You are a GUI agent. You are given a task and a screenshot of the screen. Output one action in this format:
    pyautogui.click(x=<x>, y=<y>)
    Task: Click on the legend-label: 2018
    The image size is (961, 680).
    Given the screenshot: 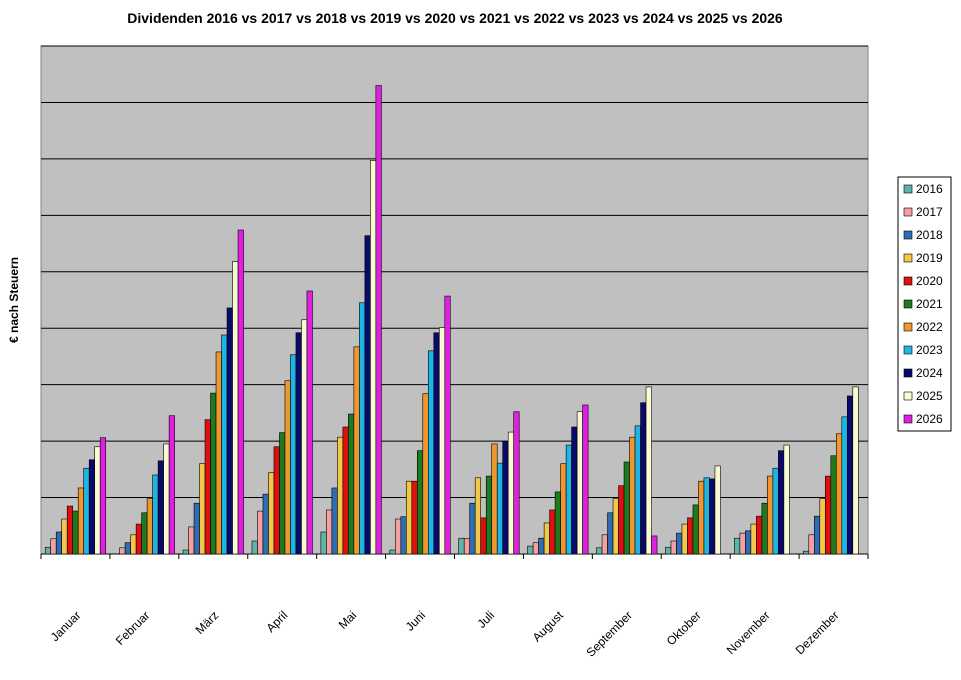 What is the action you would take?
    pyautogui.click(x=929, y=235)
    